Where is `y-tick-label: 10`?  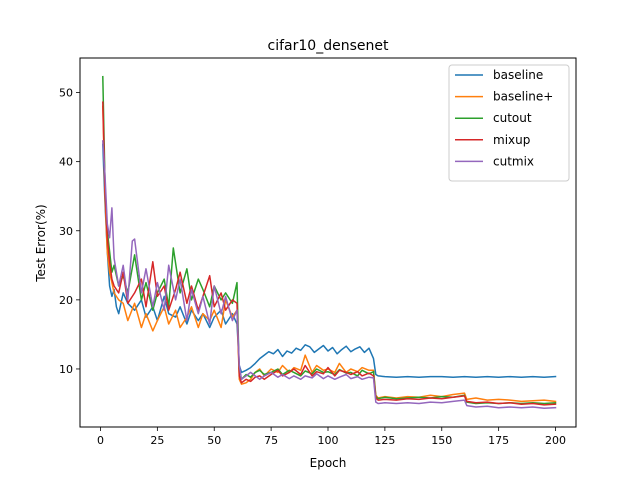
y-tick-label: 10 is located at coordinates (66, 369).